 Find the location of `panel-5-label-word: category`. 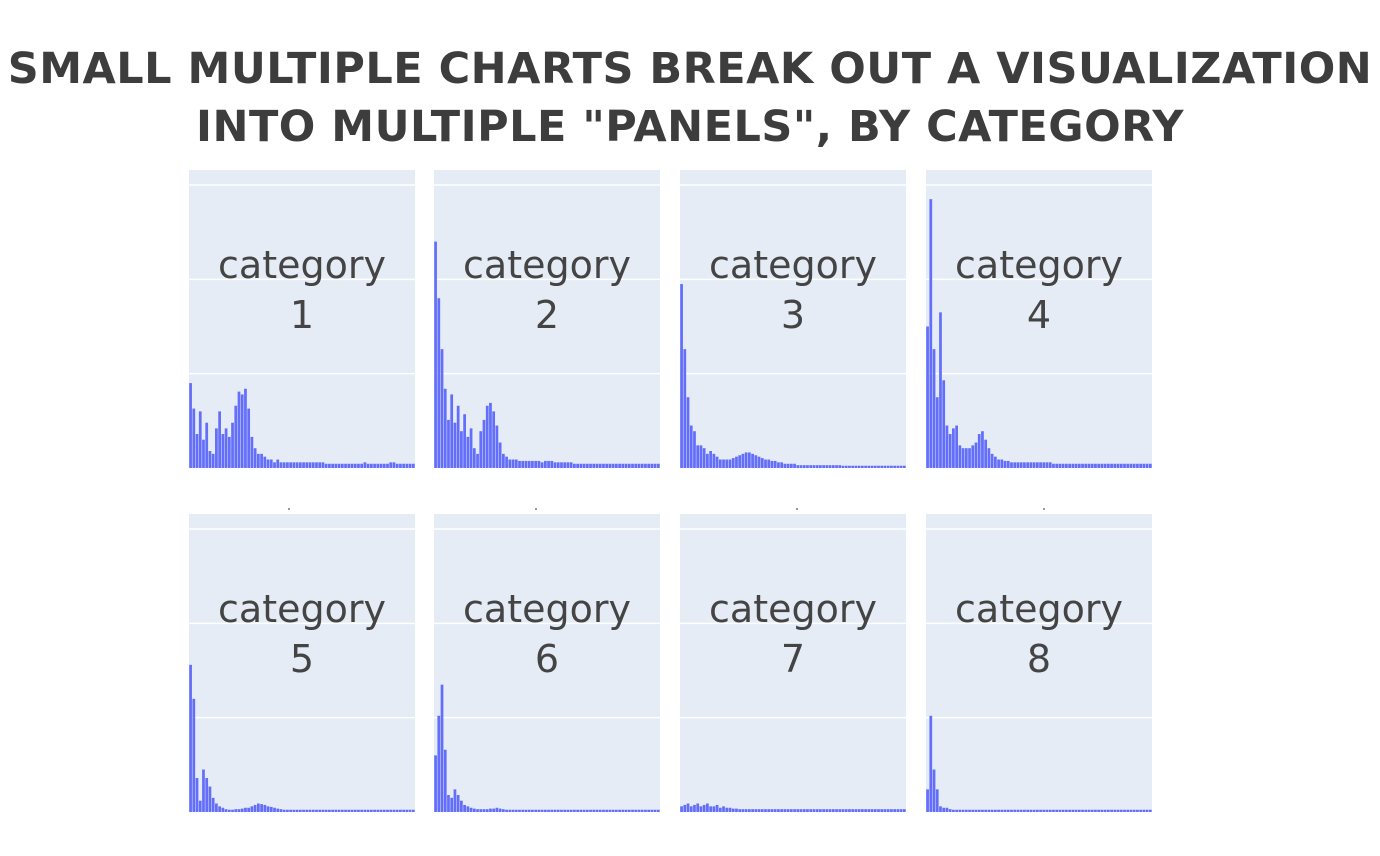

panel-5-label-word: category is located at coordinates (302, 609).